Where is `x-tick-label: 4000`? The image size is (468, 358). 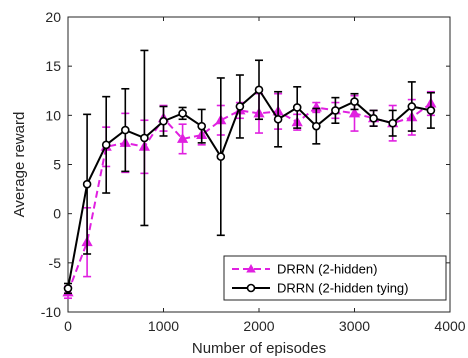 x-tick-label: 4000 is located at coordinates (449, 326).